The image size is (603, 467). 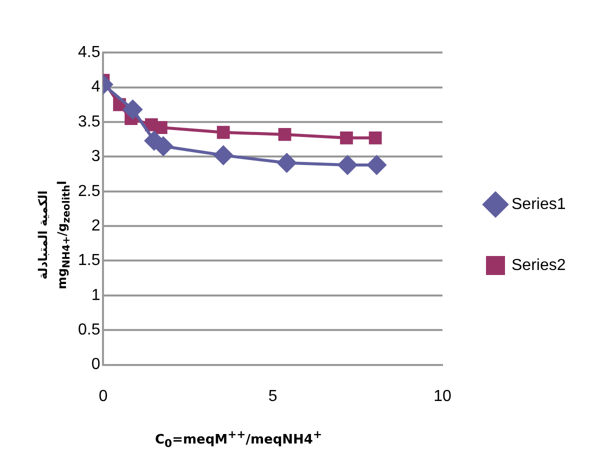 I want to click on y-tick-label: 1.5, so click(x=89, y=261).